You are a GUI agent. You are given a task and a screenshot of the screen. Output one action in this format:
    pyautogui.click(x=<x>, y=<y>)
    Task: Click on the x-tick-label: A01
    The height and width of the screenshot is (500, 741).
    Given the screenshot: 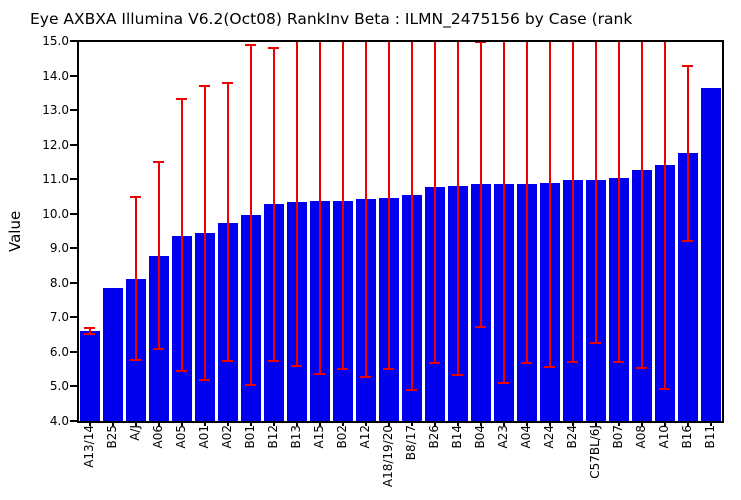 What is the action you would take?
    pyautogui.click(x=203, y=437)
    